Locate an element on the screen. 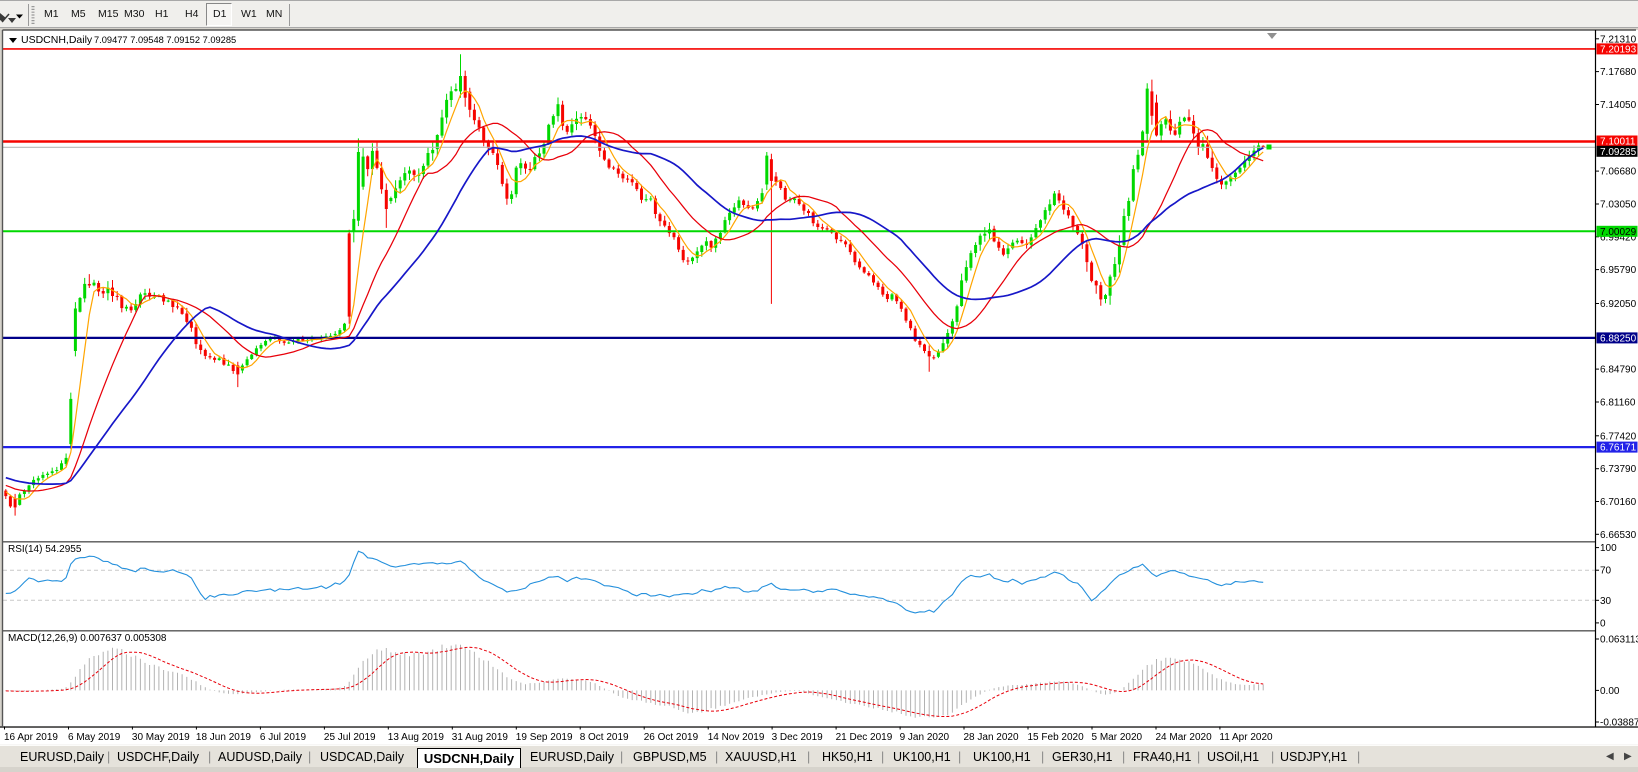 Image resolution: width=1638 pixels, height=772 pixels. svg-text: 7.17680 is located at coordinates (1618, 72).